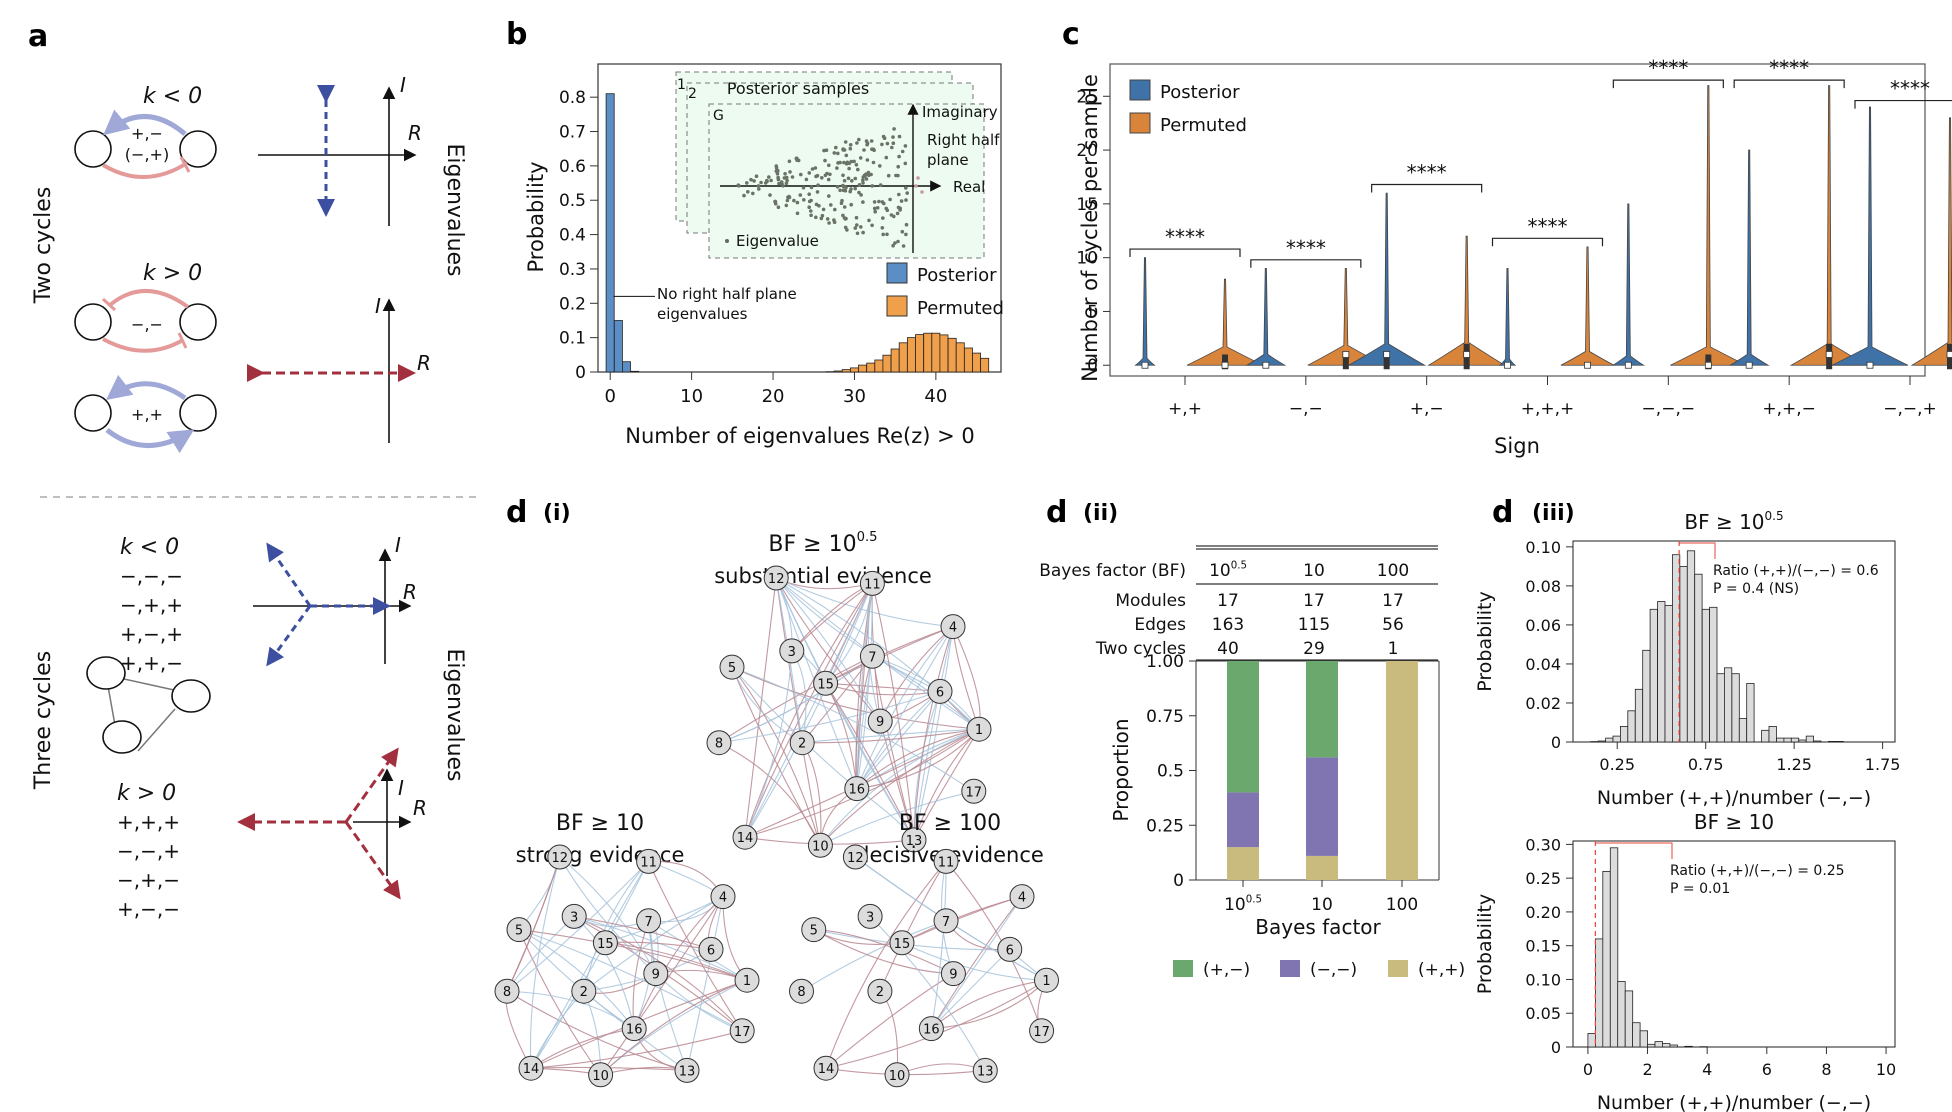  What do you see at coordinates (151, 605) in the screenshot?
I see `sign-combination: −,+,+` at bounding box center [151, 605].